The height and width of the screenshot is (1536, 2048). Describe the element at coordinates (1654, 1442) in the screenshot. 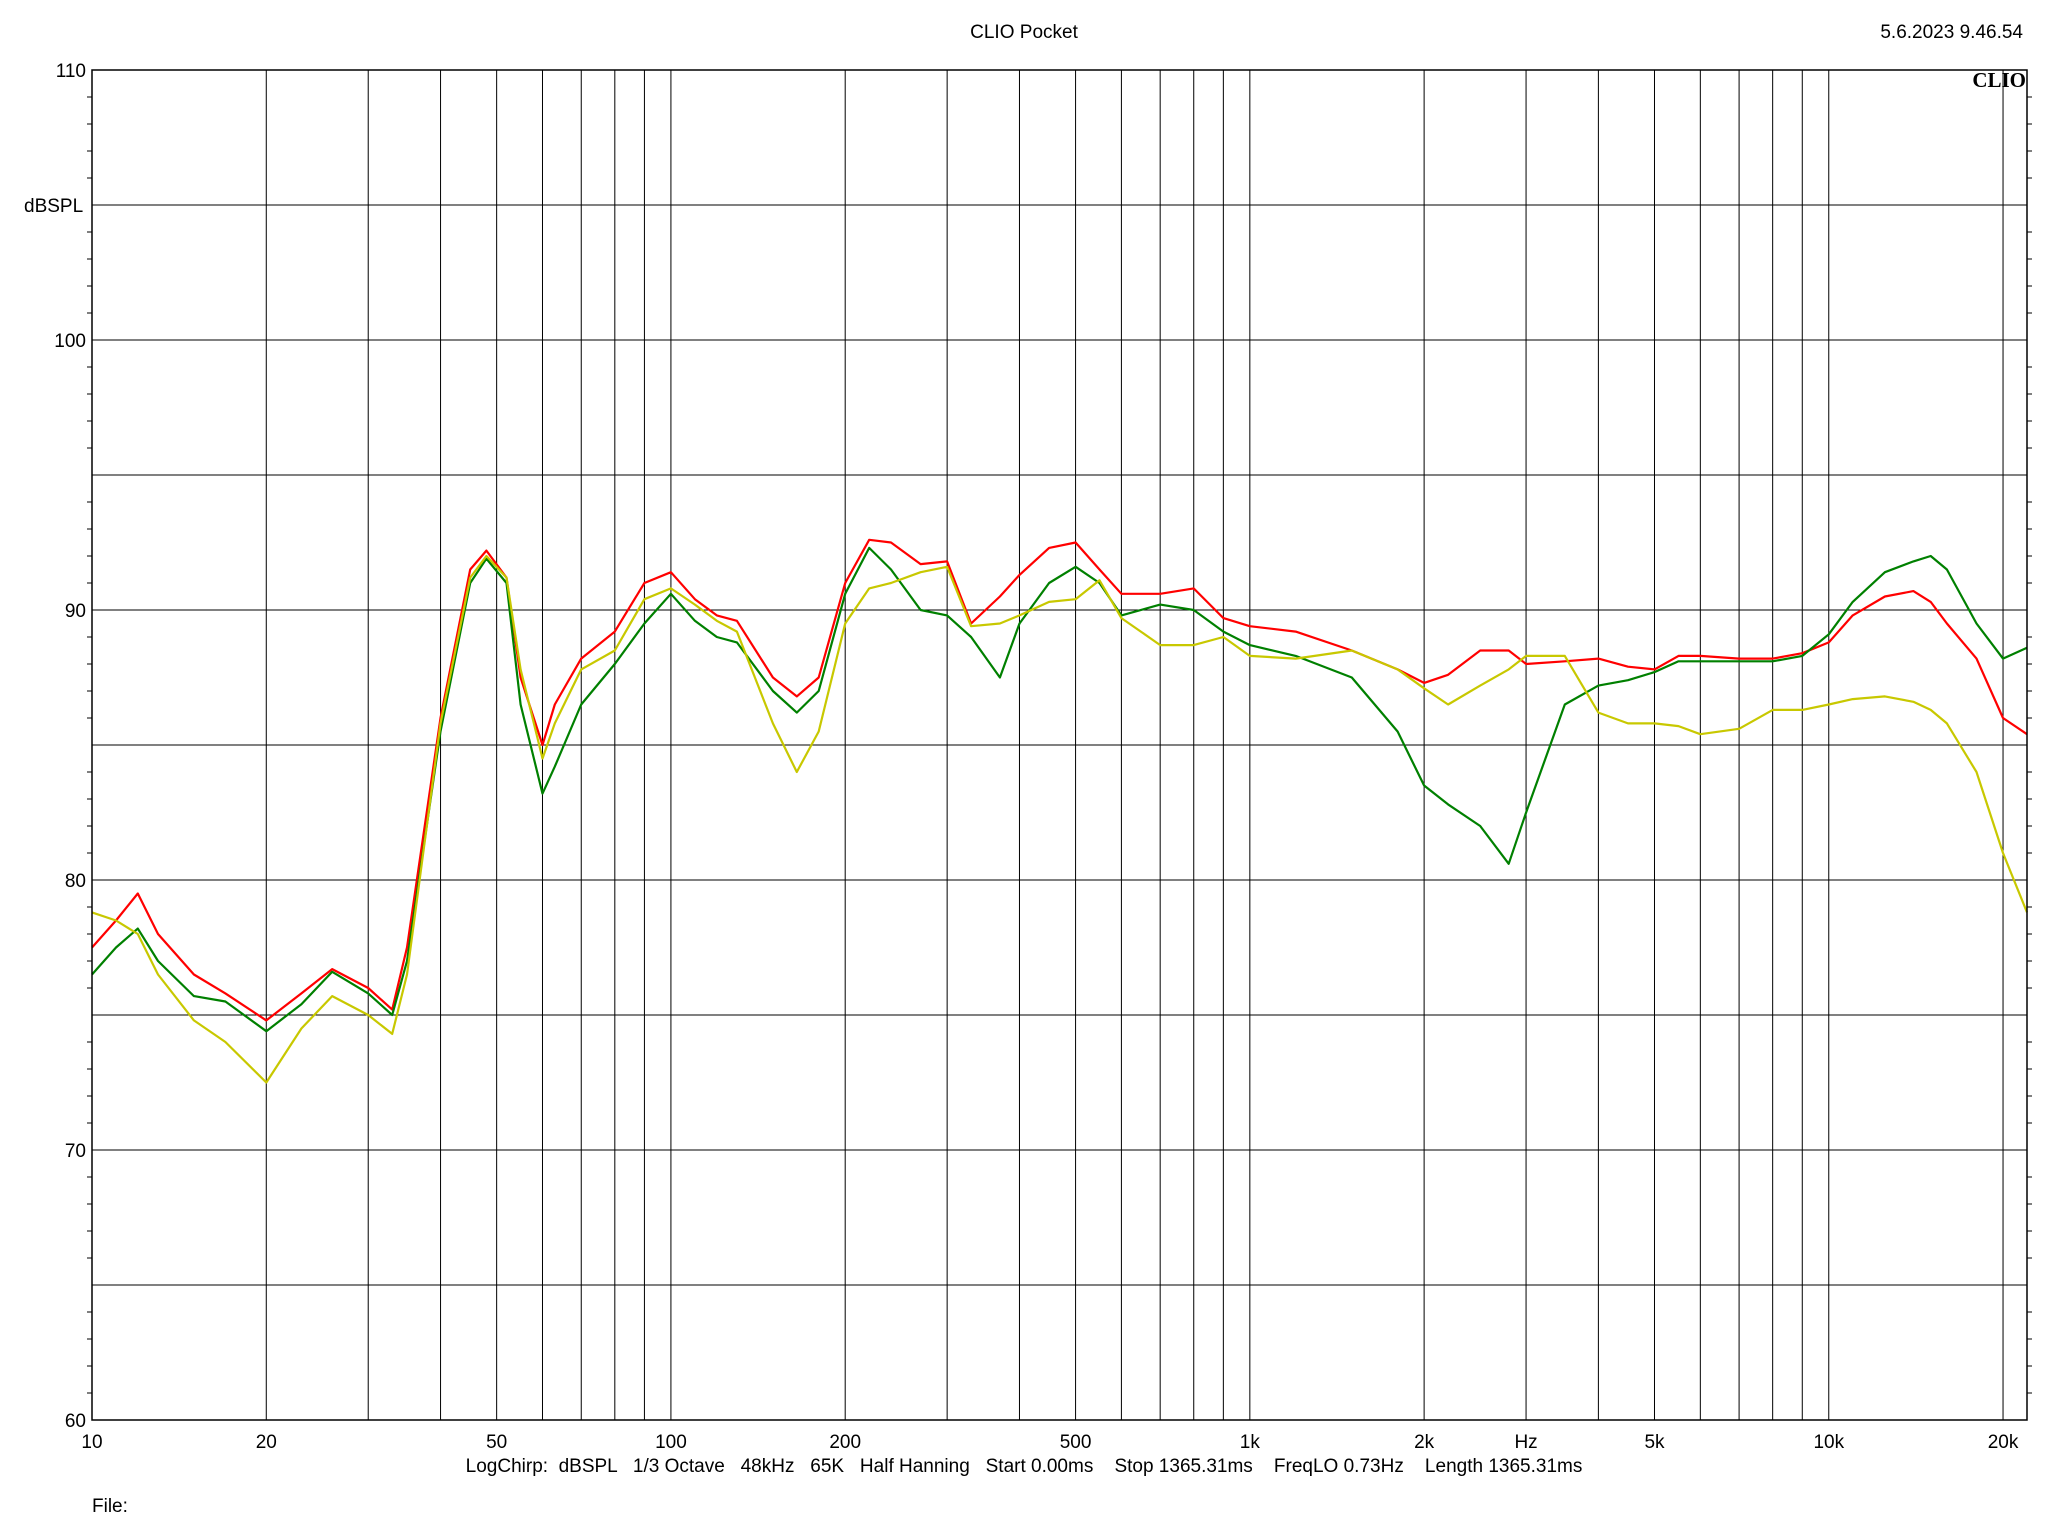

I see `x-tick-label: 5k` at that location.